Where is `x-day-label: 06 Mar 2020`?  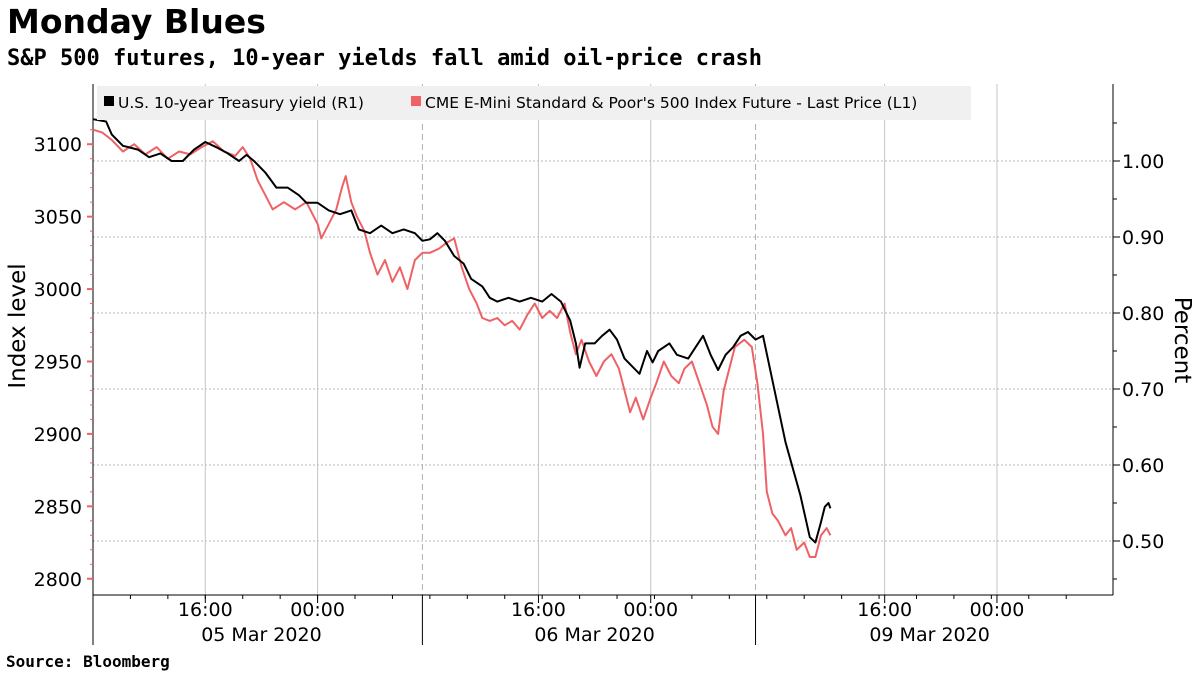
x-day-label: 06 Mar 2020 is located at coordinates (594, 635).